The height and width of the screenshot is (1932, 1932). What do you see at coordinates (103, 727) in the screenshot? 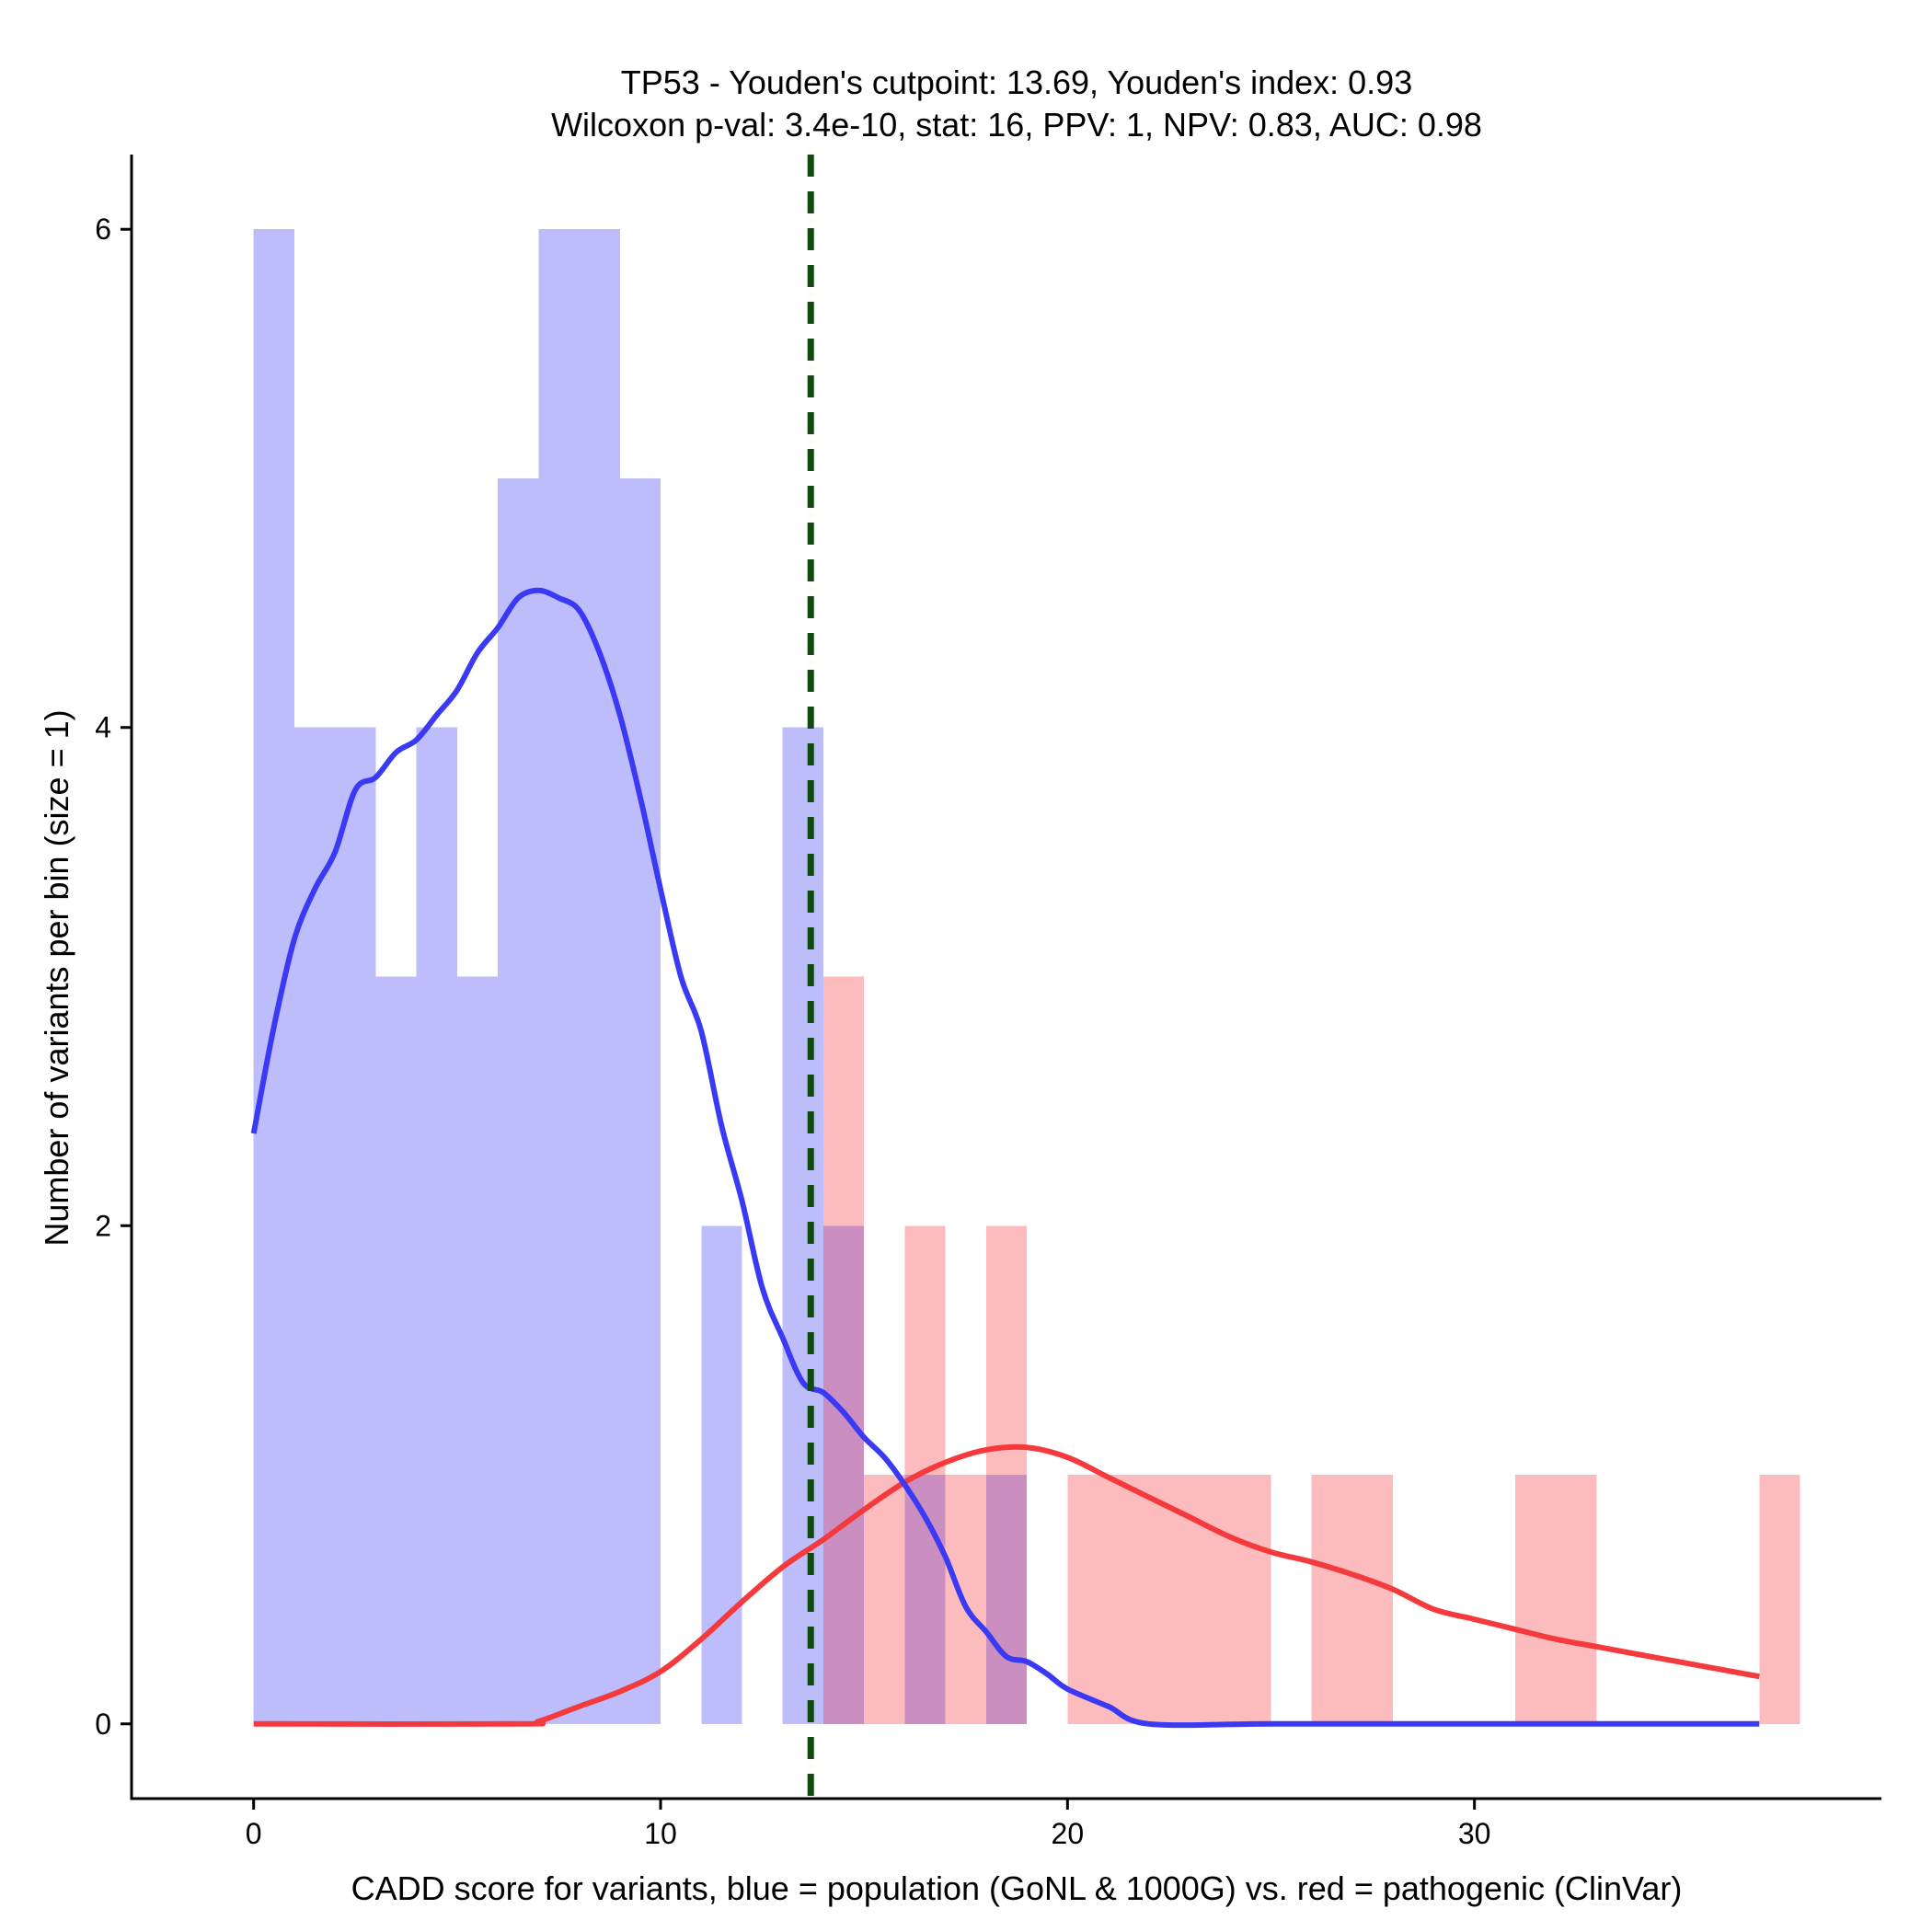
I see `y-tick-label: 4` at bounding box center [103, 727].